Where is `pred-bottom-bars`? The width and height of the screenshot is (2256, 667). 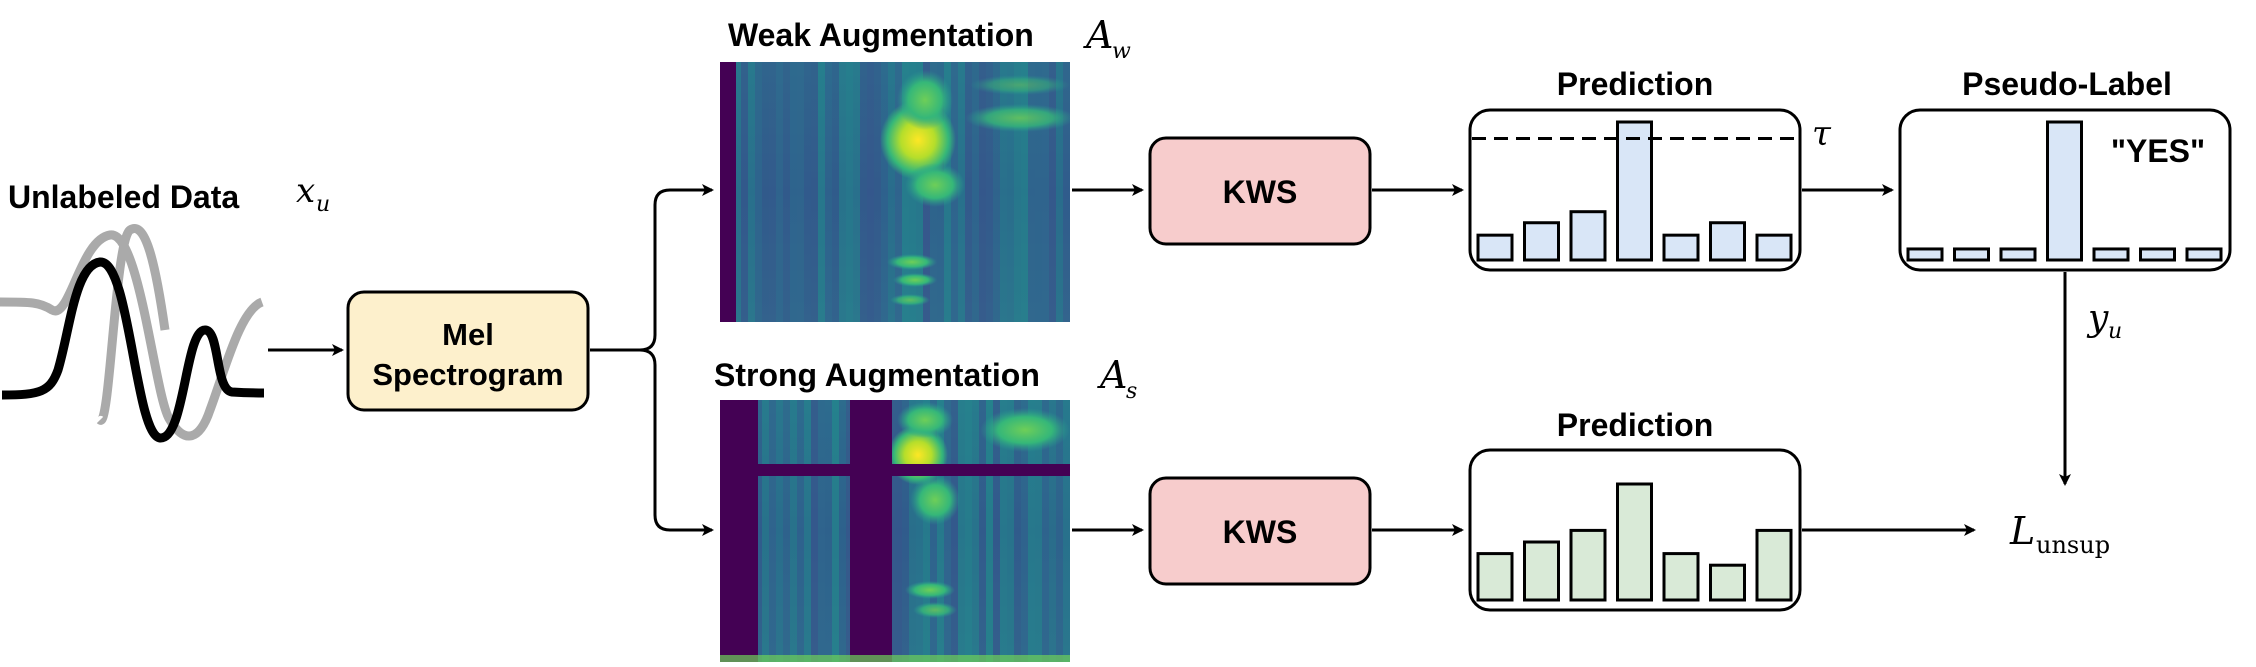 pred-bottom-bars is located at coordinates (1634, 542).